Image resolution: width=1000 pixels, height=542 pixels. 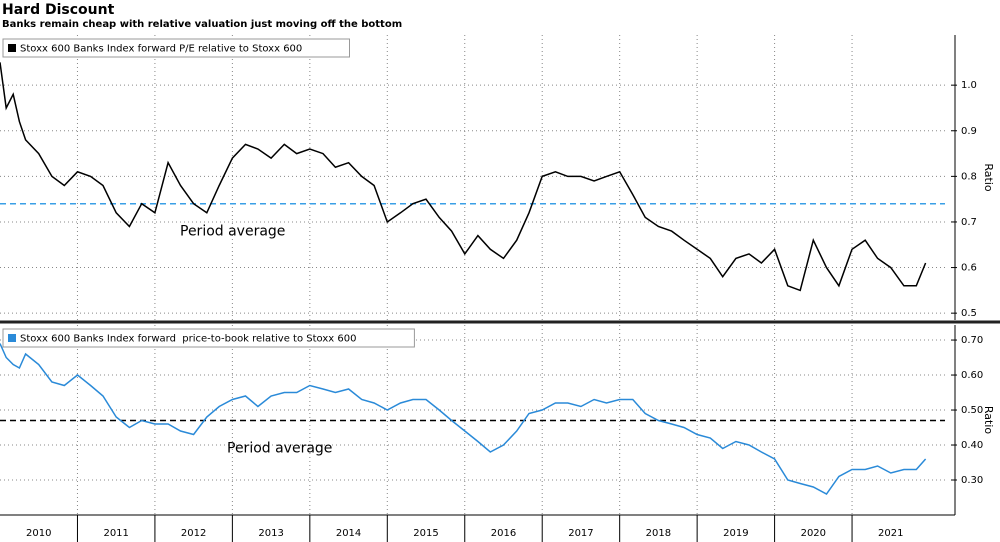 What do you see at coordinates (890, 533) in the screenshot?
I see `x-tick-label: 2021` at bounding box center [890, 533].